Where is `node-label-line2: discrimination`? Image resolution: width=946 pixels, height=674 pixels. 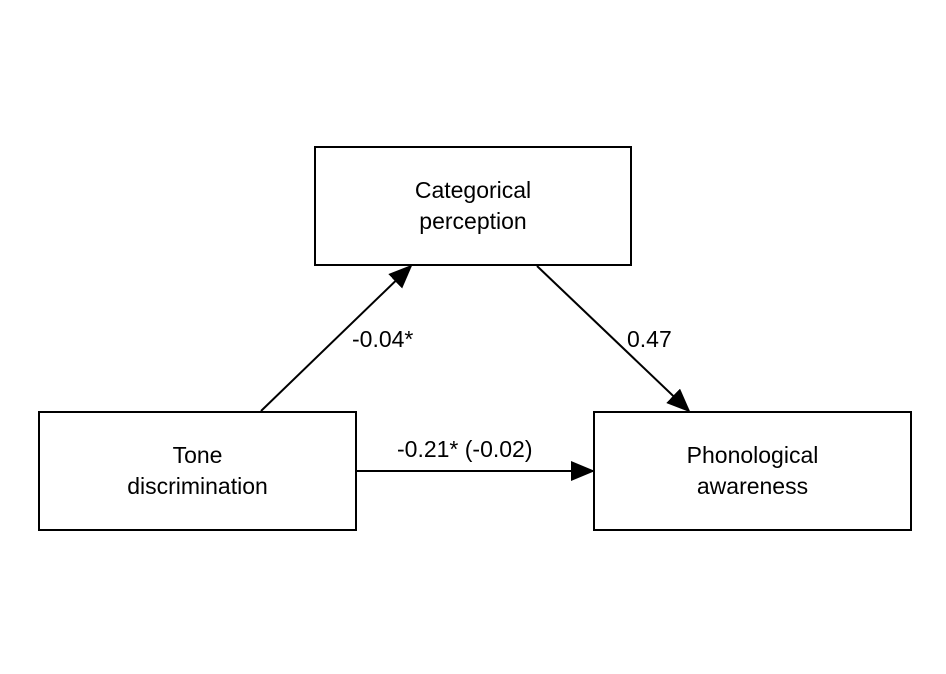 node-label-line2: discrimination is located at coordinates (197, 486).